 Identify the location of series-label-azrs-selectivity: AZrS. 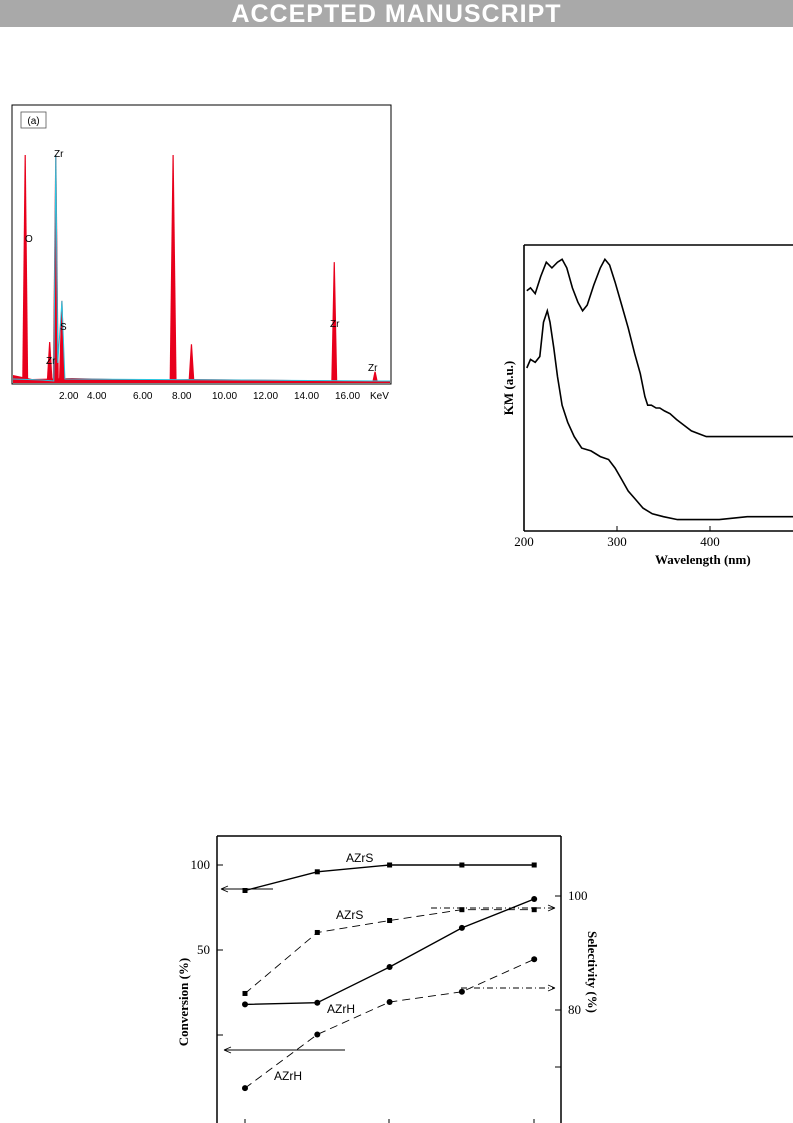
(349, 915).